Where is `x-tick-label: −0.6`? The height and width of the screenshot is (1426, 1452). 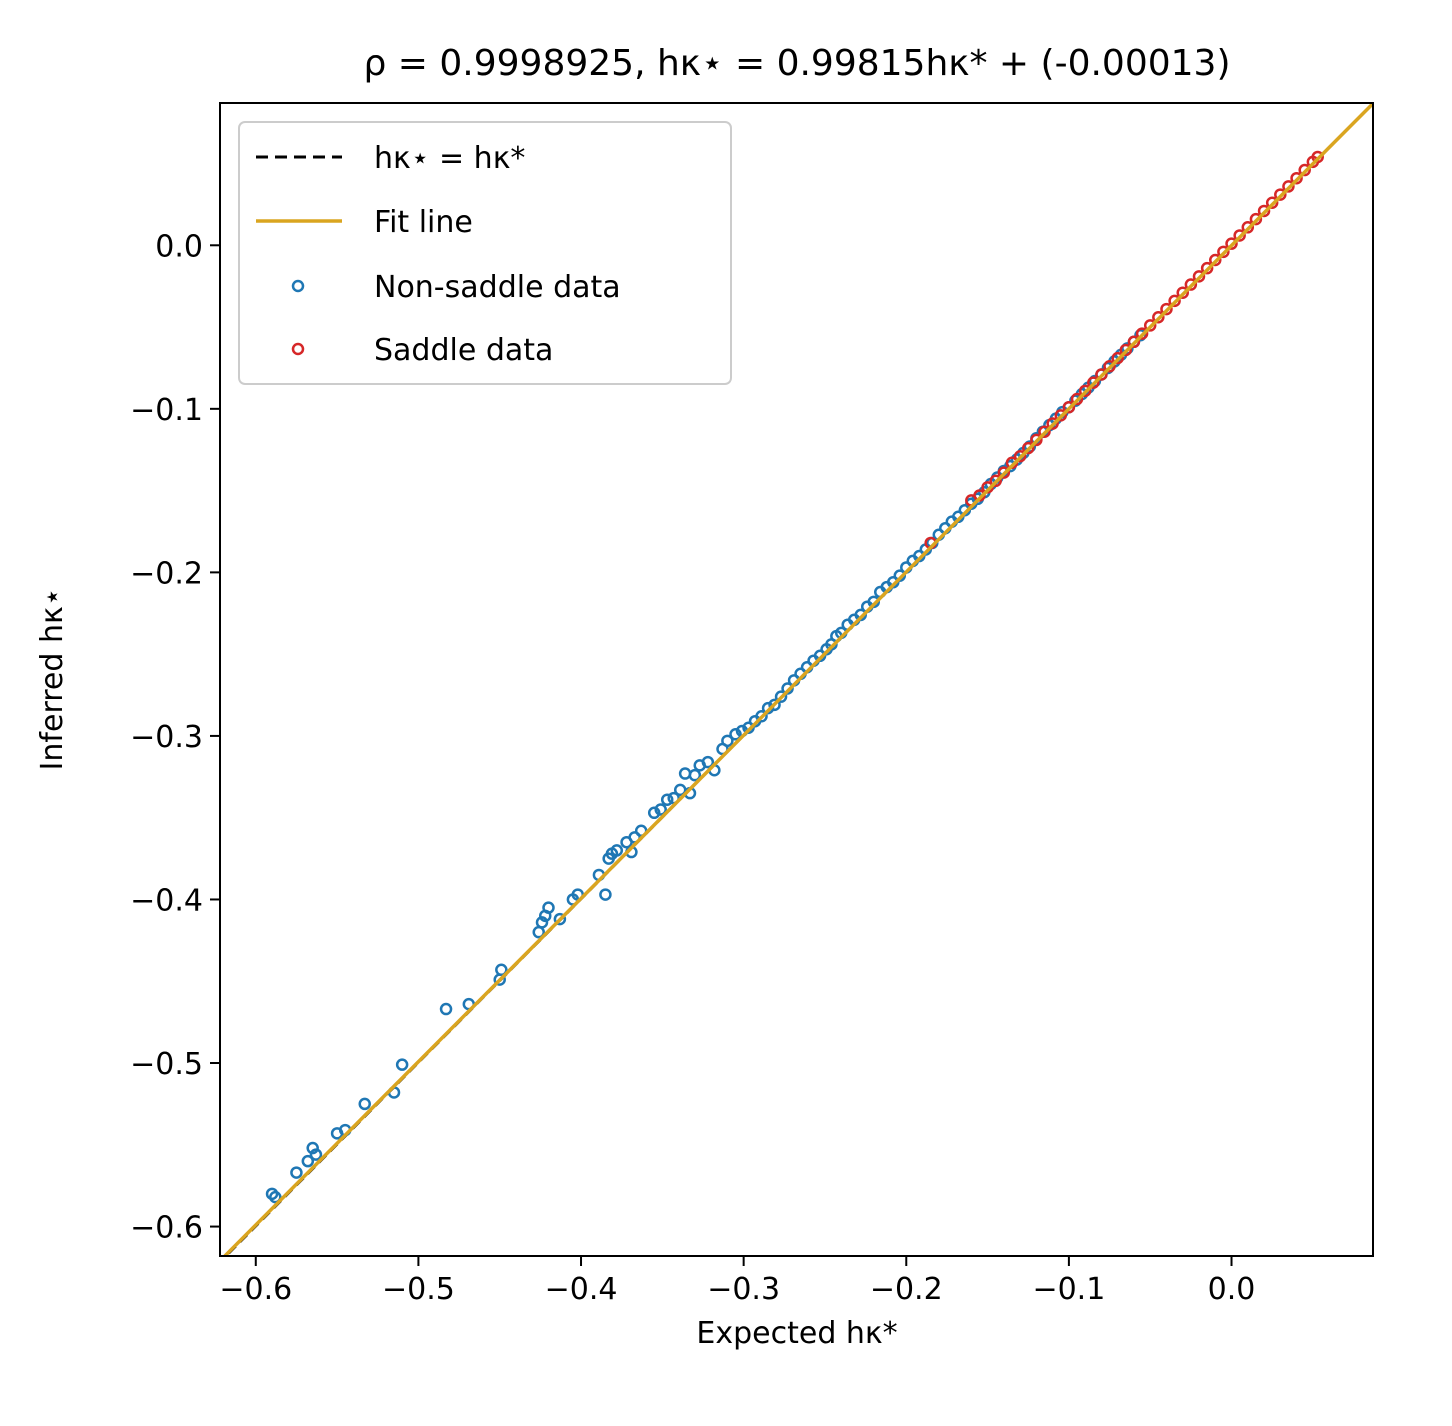
x-tick-label: −0.6 is located at coordinates (255, 1289).